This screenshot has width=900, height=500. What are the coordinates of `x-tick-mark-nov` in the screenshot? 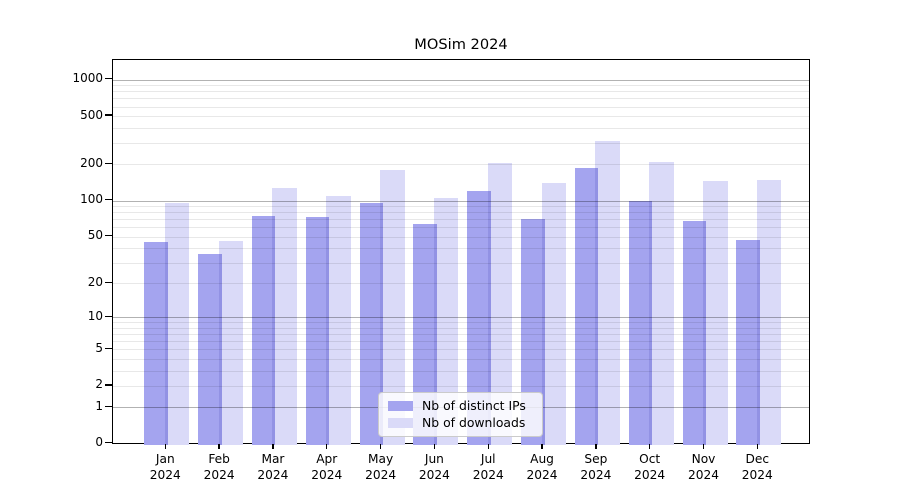 It's located at (703, 446).